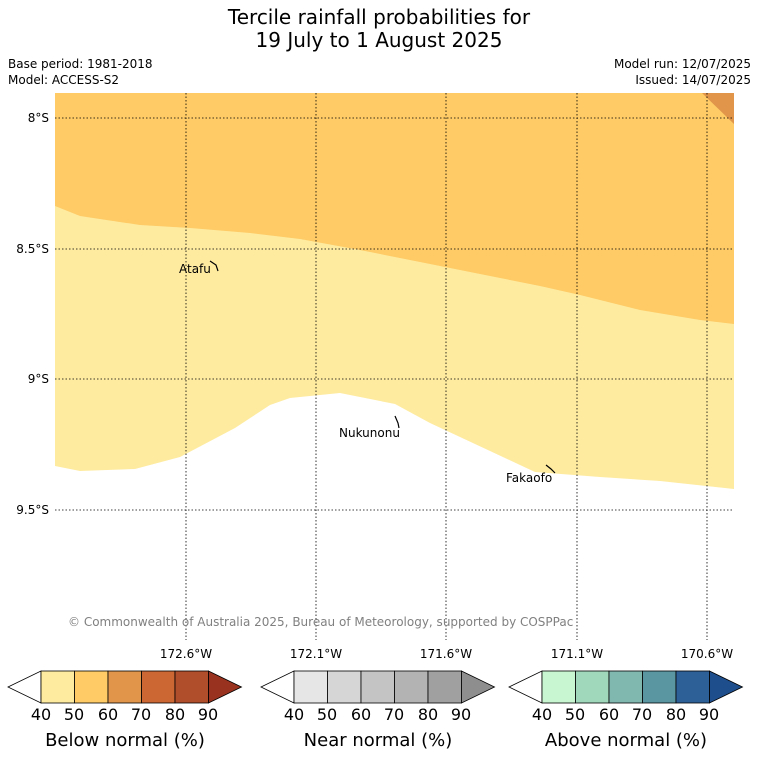 The height and width of the screenshot is (781, 758). What do you see at coordinates (24, 687) in the screenshot?
I see `cbar-below-low-extend` at bounding box center [24, 687].